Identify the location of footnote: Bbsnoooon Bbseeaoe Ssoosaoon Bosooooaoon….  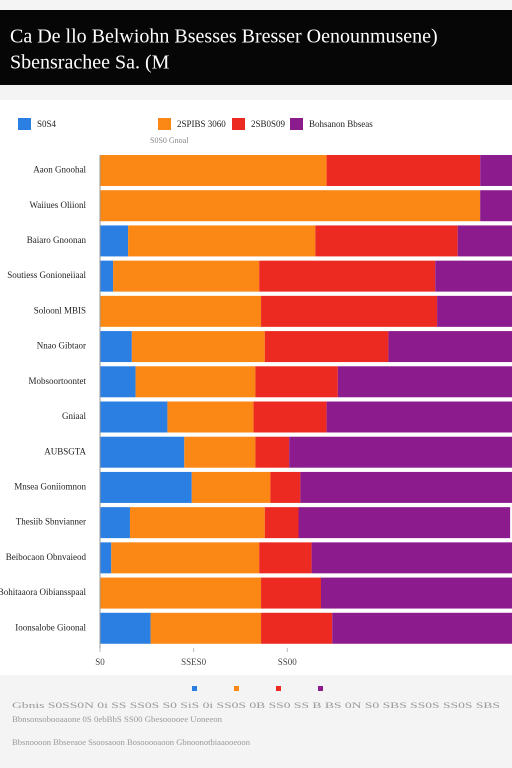
(131, 742).